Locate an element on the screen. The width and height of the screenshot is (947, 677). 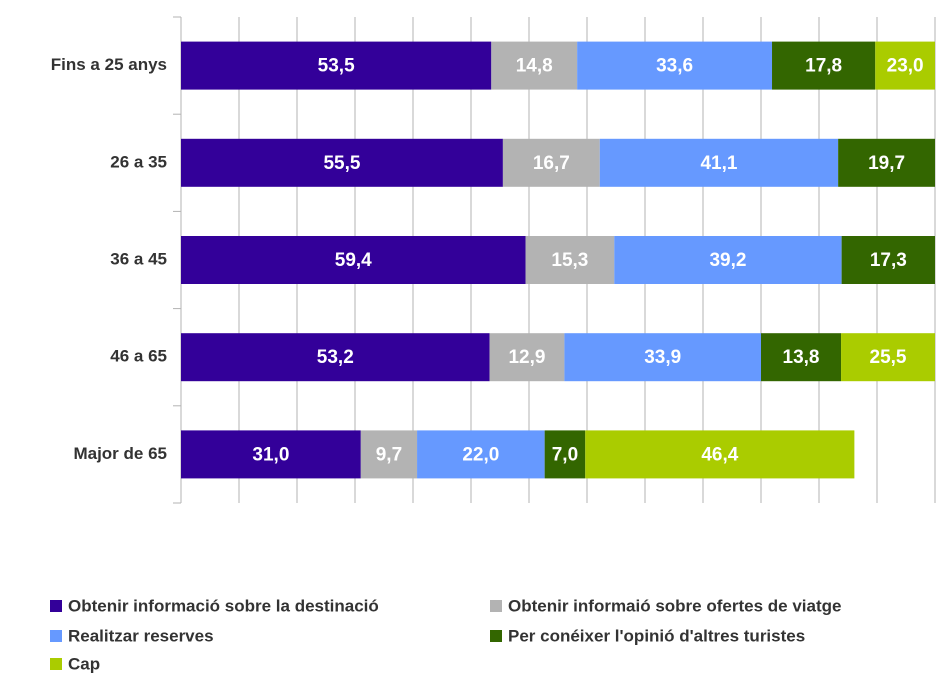
y-tick-label: 26 a 35 is located at coordinates (138, 161).